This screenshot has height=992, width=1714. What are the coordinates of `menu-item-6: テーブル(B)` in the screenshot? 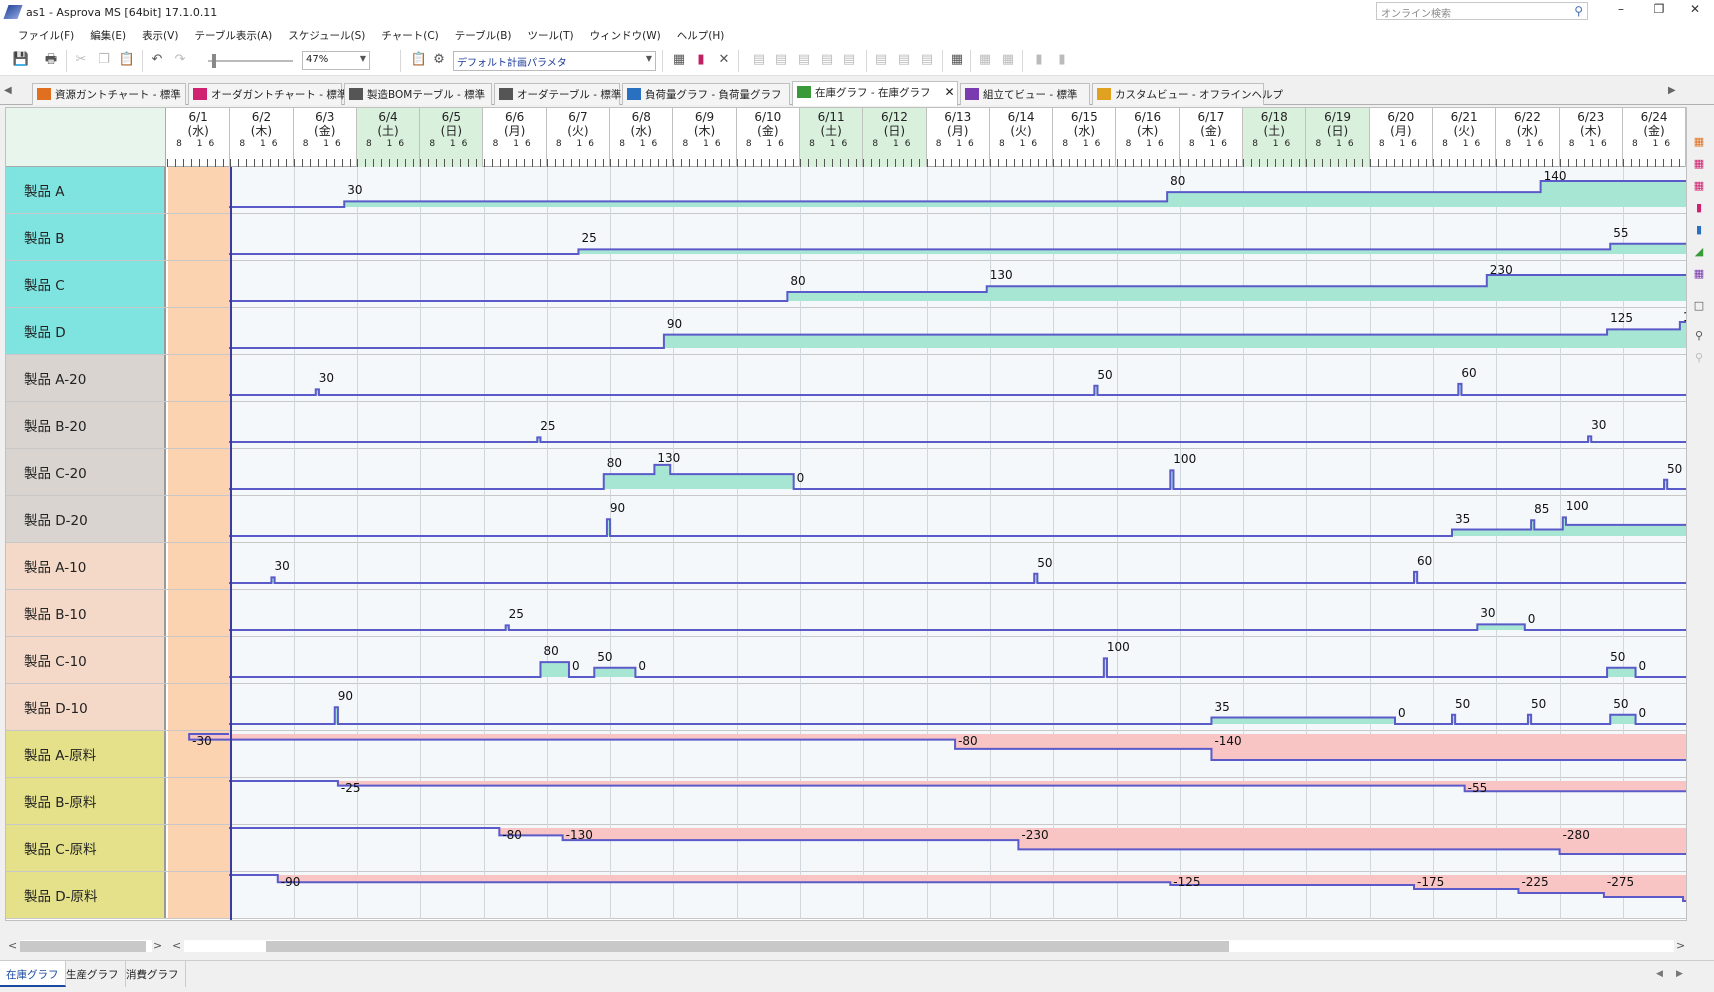 It's located at (483, 35).